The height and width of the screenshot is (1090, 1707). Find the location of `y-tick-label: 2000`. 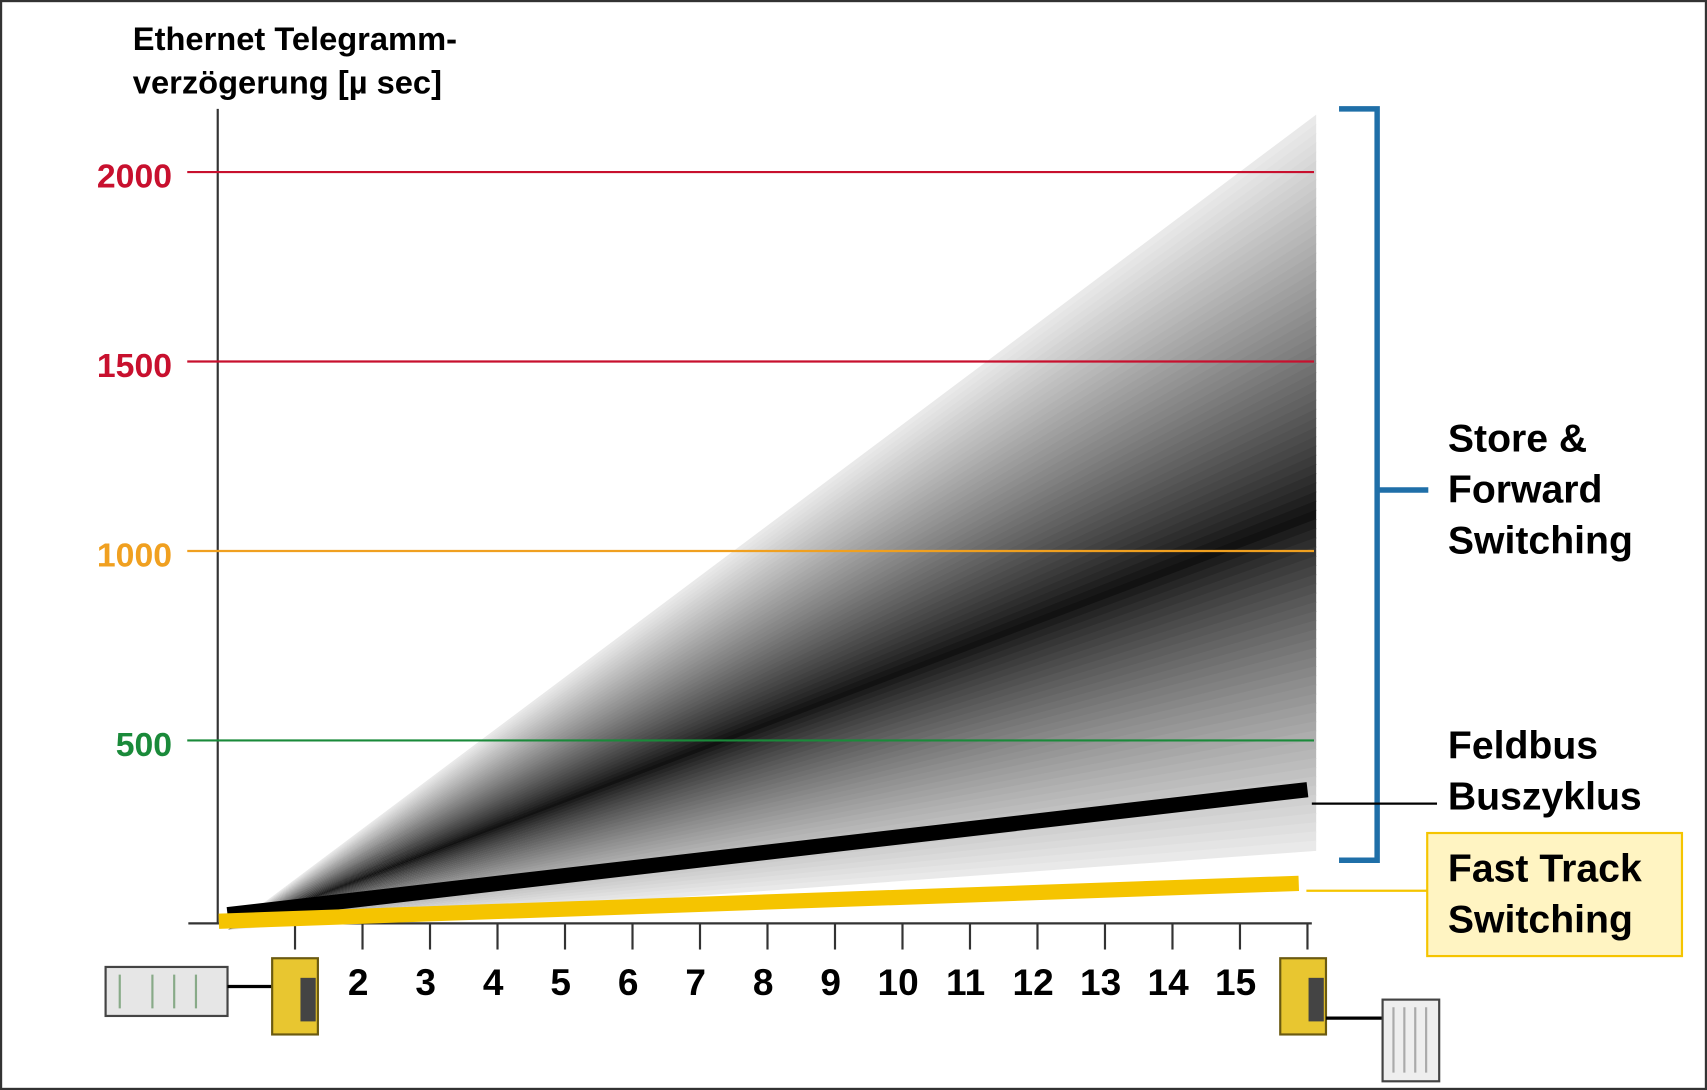

y-tick-label: 2000 is located at coordinates (134, 177).